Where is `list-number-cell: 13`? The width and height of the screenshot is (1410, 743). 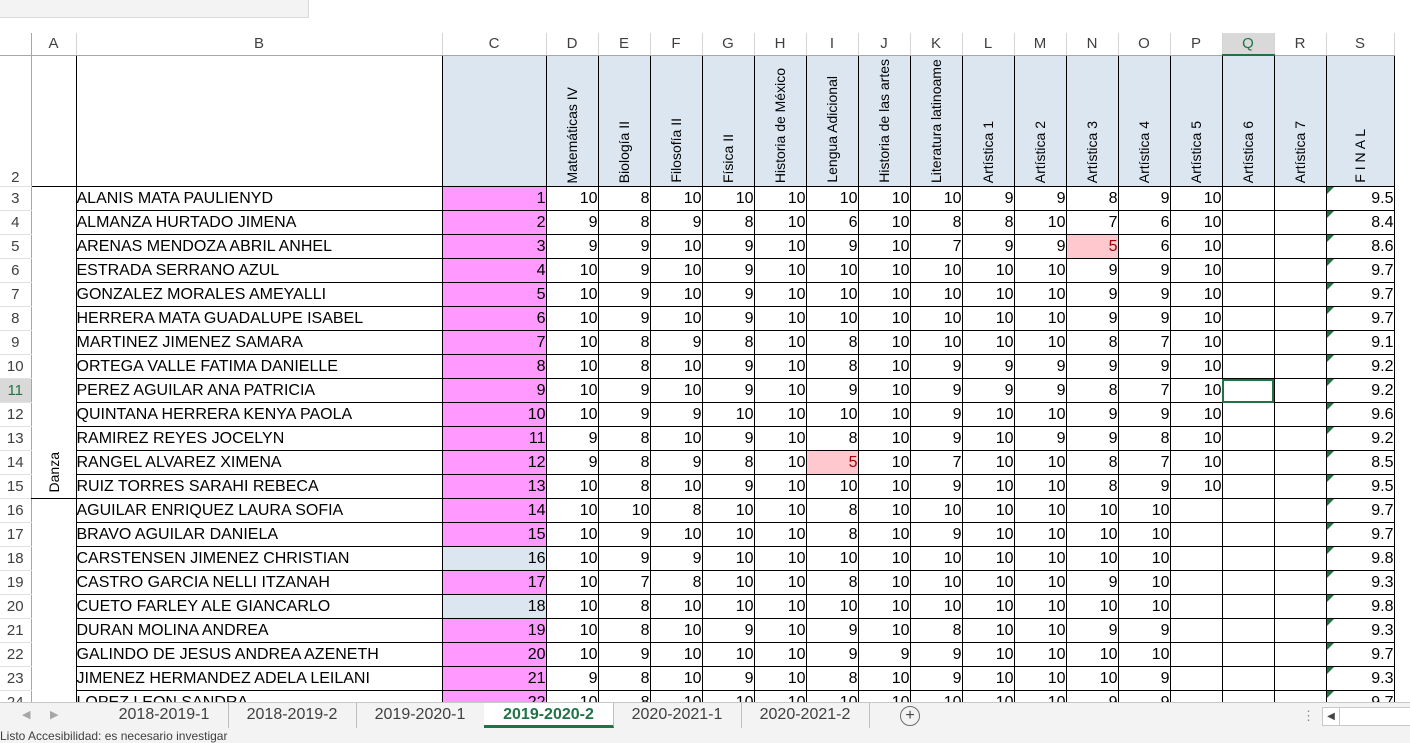
list-number-cell: 13 is located at coordinates (494, 486).